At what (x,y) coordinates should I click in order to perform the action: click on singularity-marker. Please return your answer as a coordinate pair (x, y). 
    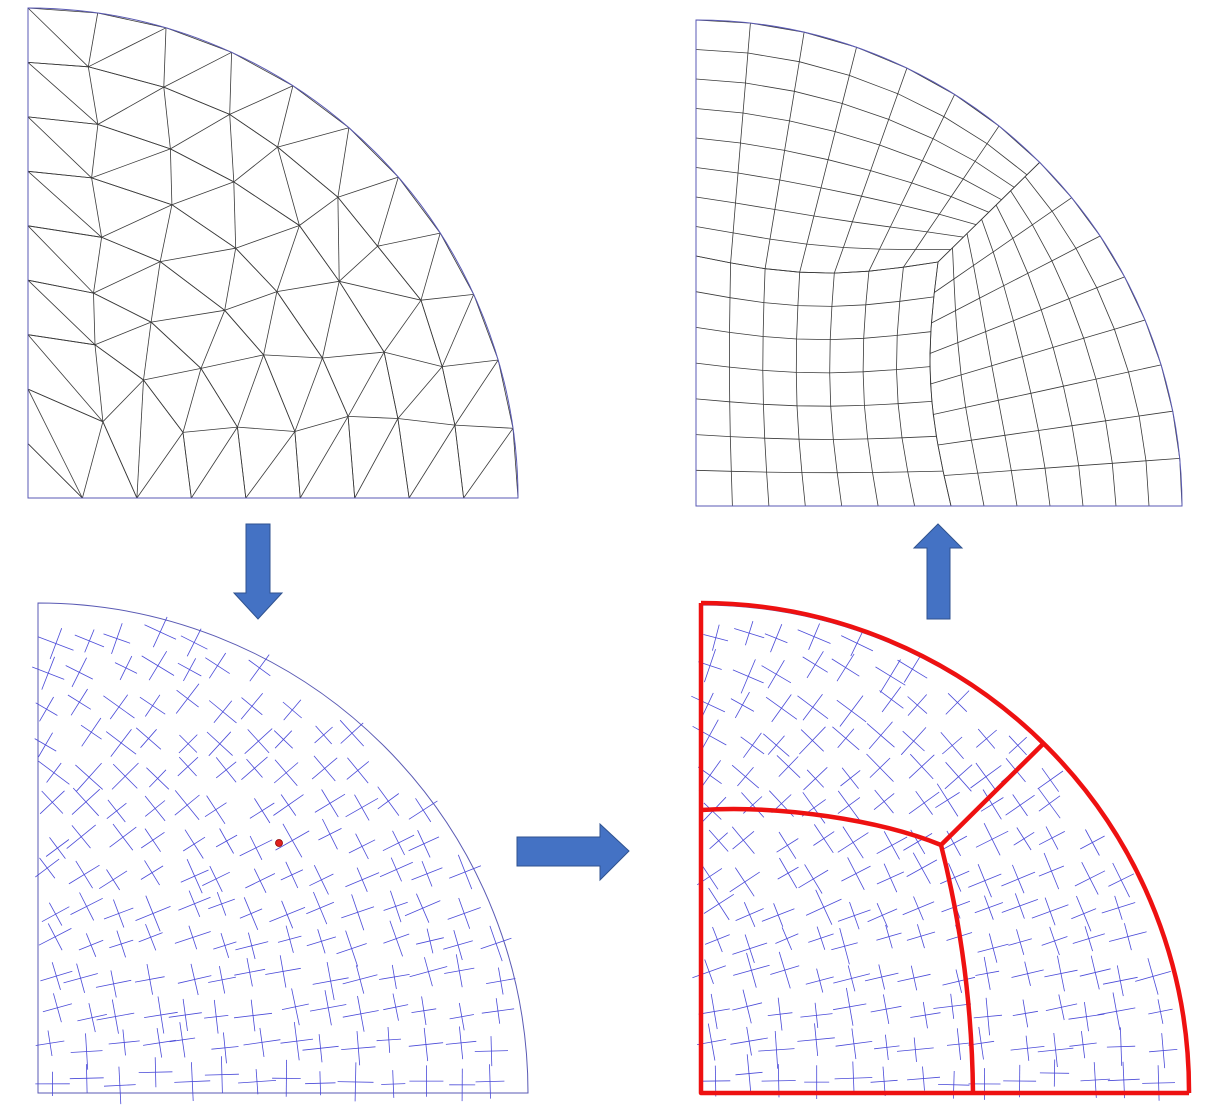
    Looking at the image, I should click on (279, 843).